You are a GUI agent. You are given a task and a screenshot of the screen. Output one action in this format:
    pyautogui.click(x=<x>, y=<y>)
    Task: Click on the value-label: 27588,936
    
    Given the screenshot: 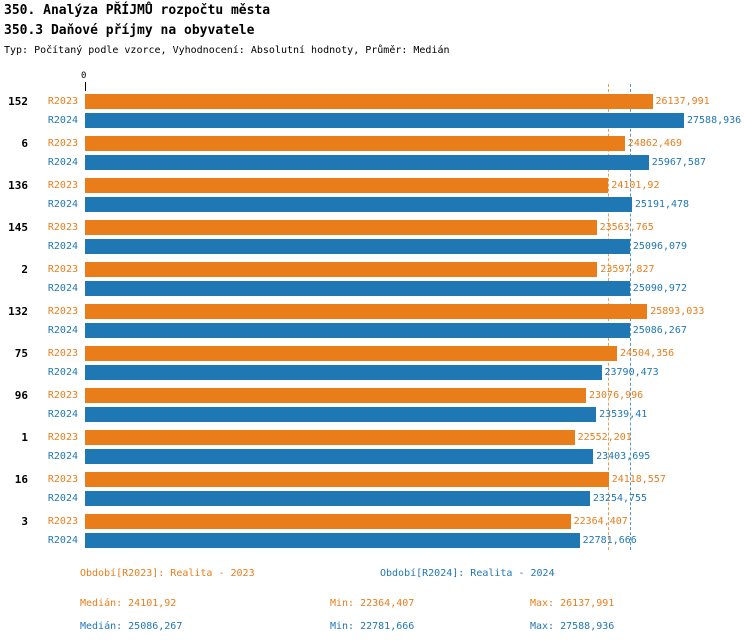 What is the action you would take?
    pyautogui.click(x=714, y=120)
    